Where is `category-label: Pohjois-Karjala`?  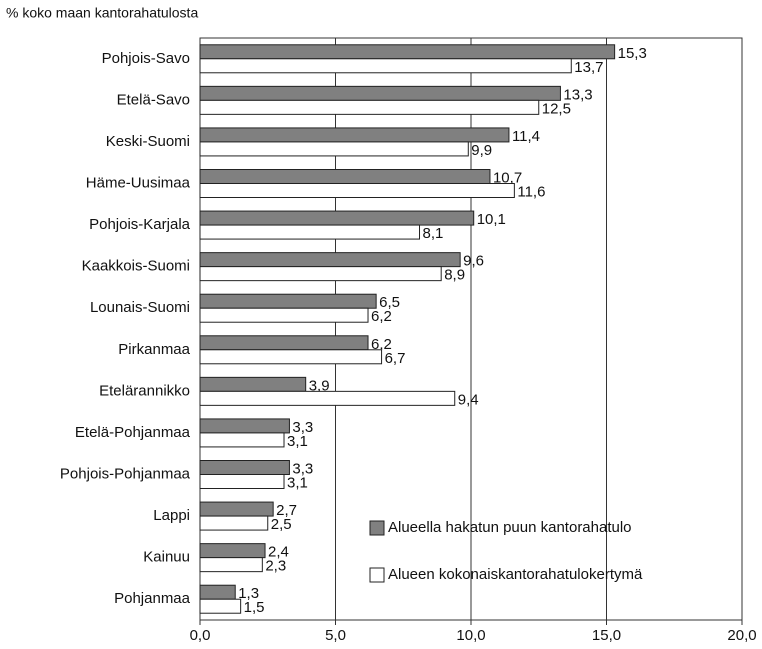 category-label: Pohjois-Karjala is located at coordinates (140, 224).